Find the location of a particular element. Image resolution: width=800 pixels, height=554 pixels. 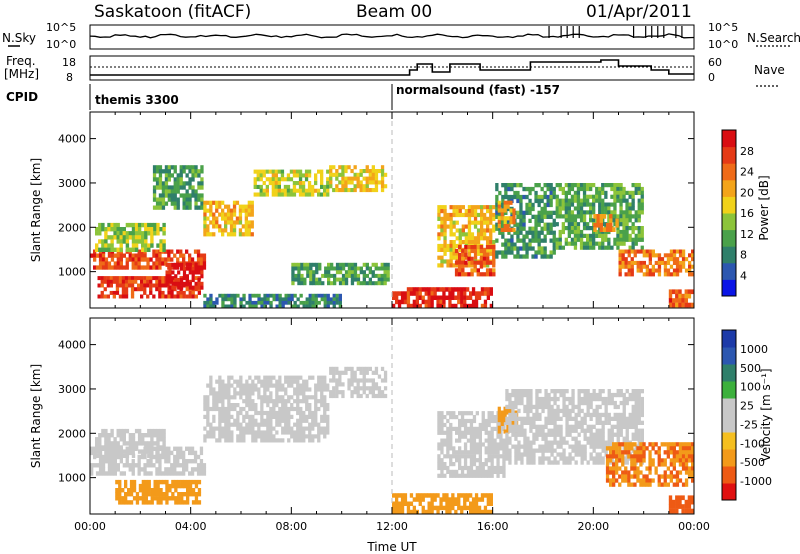

freq-panel: Freq. [MHz] 18 8 60 0 Nave is located at coordinates (394, 70).